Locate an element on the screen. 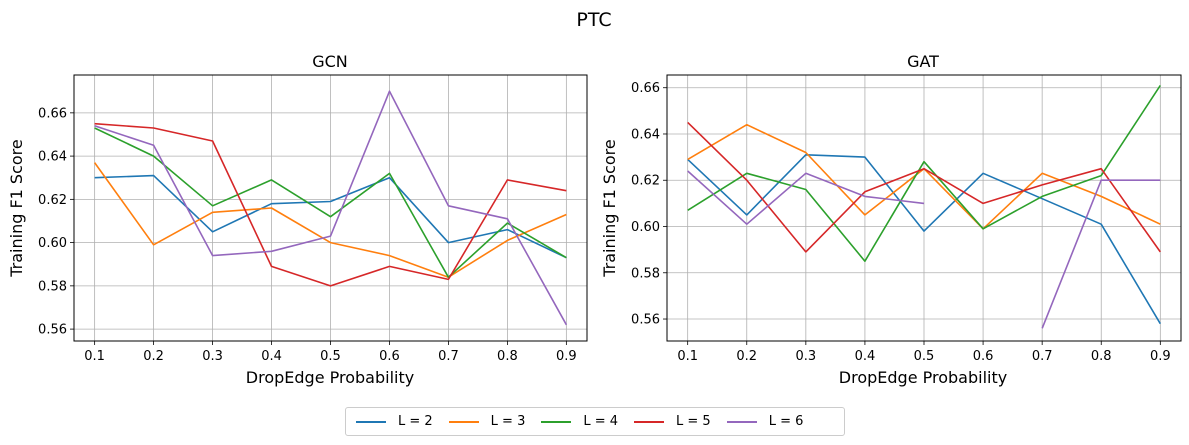 This screenshot has height=445, width=1189. legend: L = 2 L = 3 L = 4 L = 5 L = 6 is located at coordinates (595, 421).